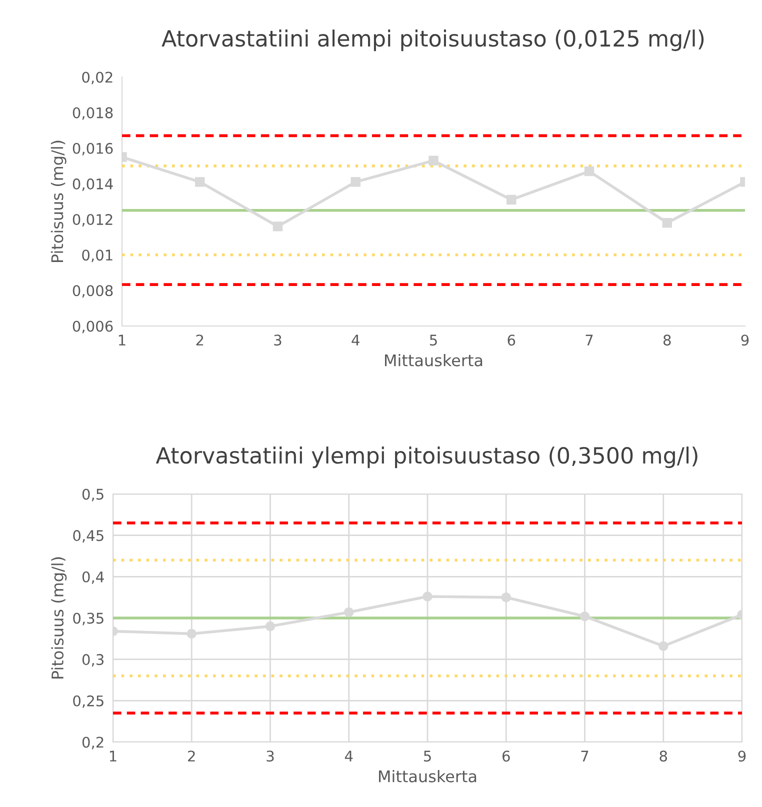  What do you see at coordinates (93, 743) in the screenshot?
I see `y-tick-label: 0,2` at bounding box center [93, 743].